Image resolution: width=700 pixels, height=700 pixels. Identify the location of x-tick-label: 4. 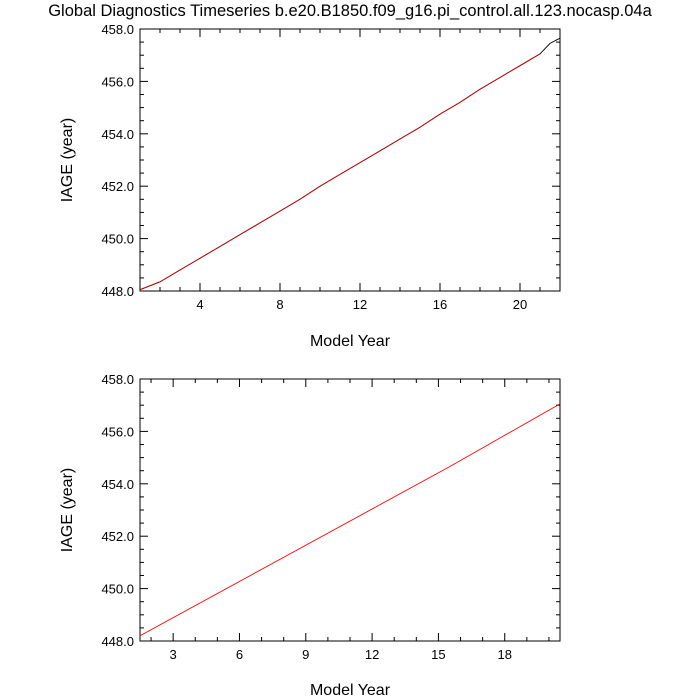
(199, 304).